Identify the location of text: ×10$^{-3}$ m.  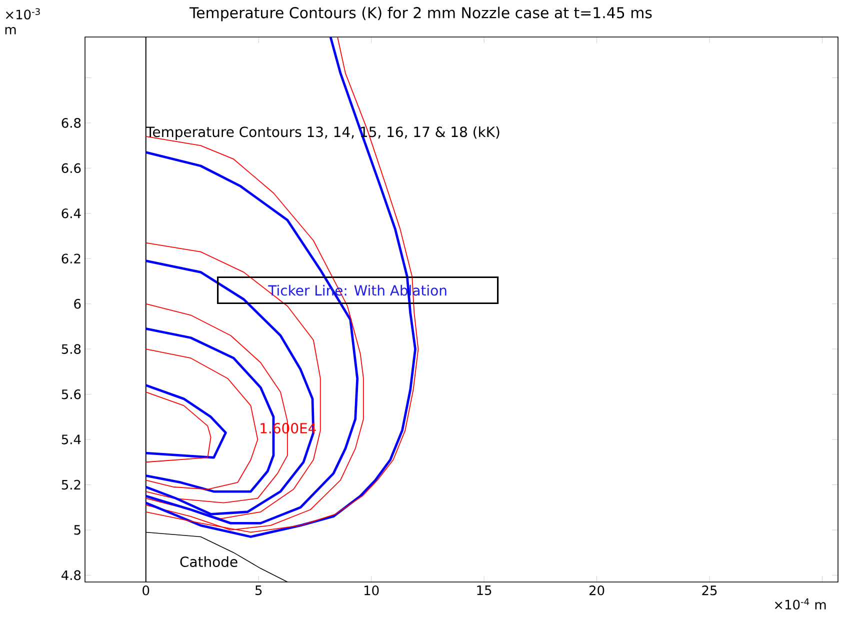
(22, 21).